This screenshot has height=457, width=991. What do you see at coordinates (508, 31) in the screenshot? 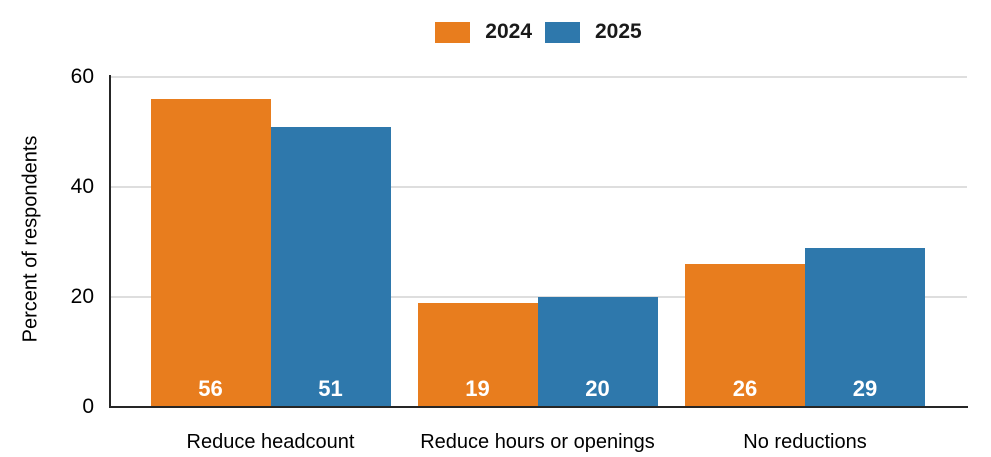
I see `legend-label-2024: 2024` at bounding box center [508, 31].